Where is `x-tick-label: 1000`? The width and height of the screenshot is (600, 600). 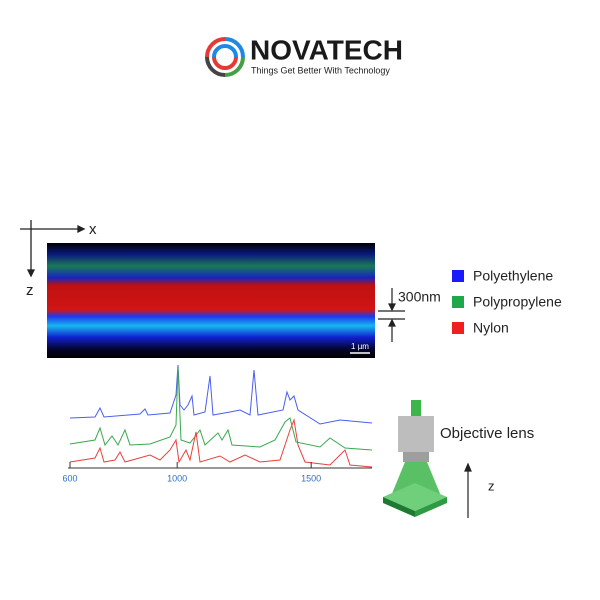
x-tick-label: 1000 is located at coordinates (177, 478).